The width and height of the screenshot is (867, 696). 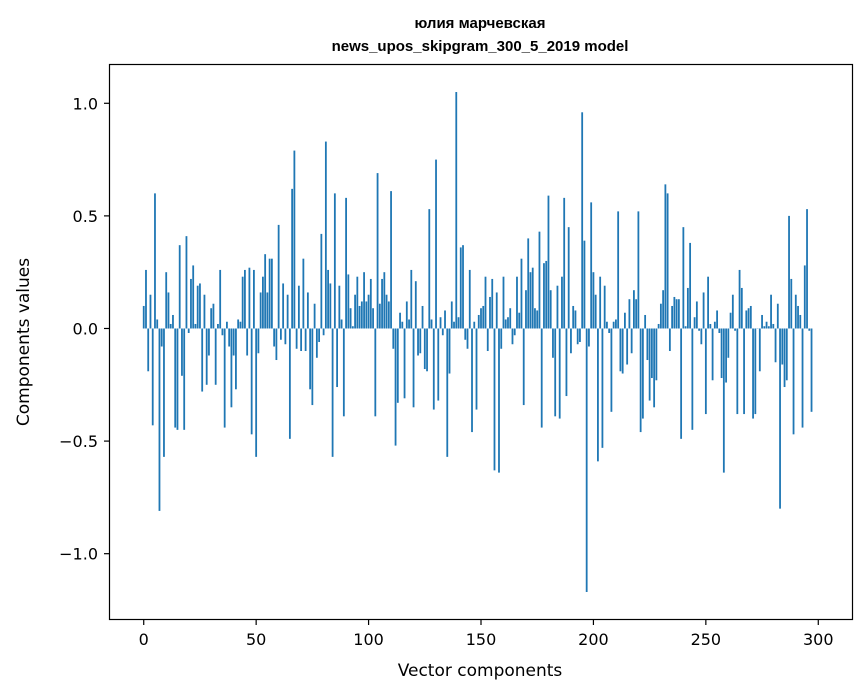 I want to click on chart-title: юлия марчевская, so click(x=480, y=23).